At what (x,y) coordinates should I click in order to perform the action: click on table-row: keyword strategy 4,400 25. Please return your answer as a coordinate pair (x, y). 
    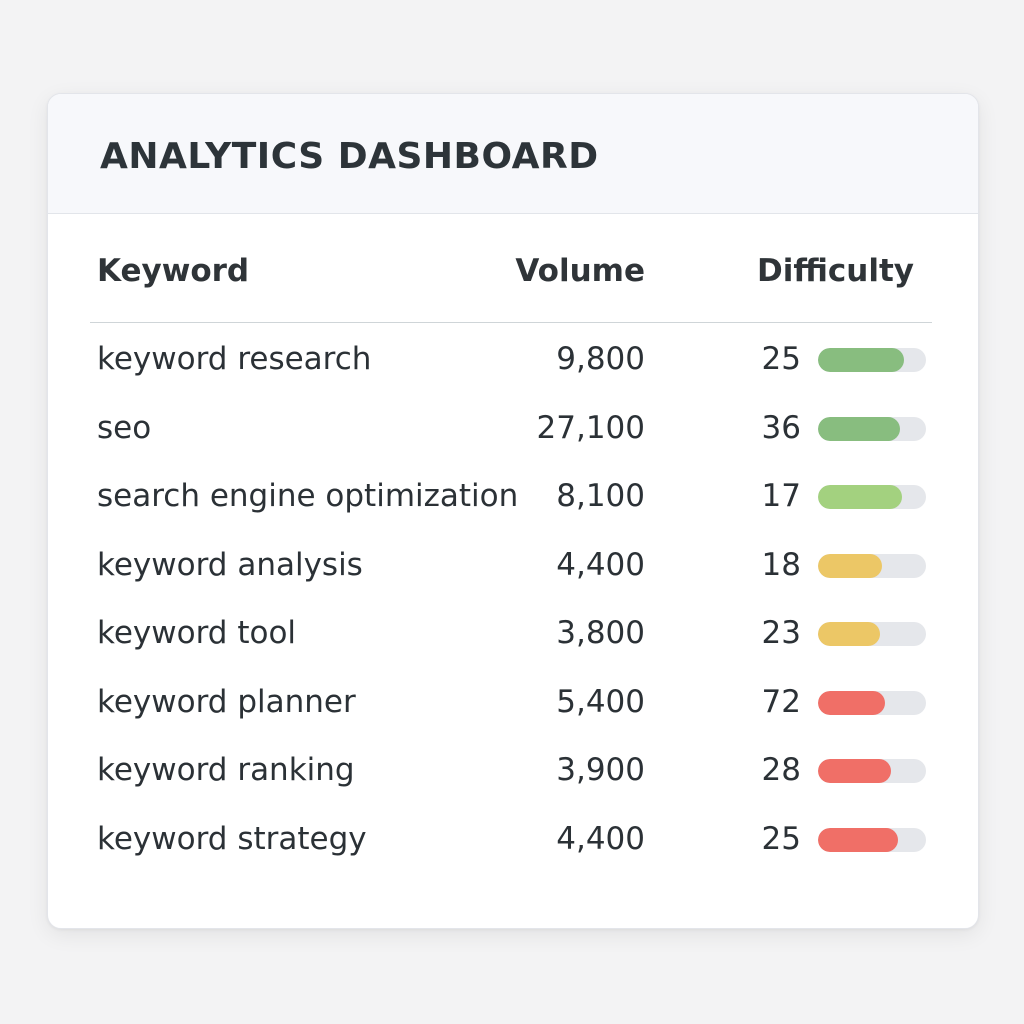
    Looking at the image, I should click on (513, 842).